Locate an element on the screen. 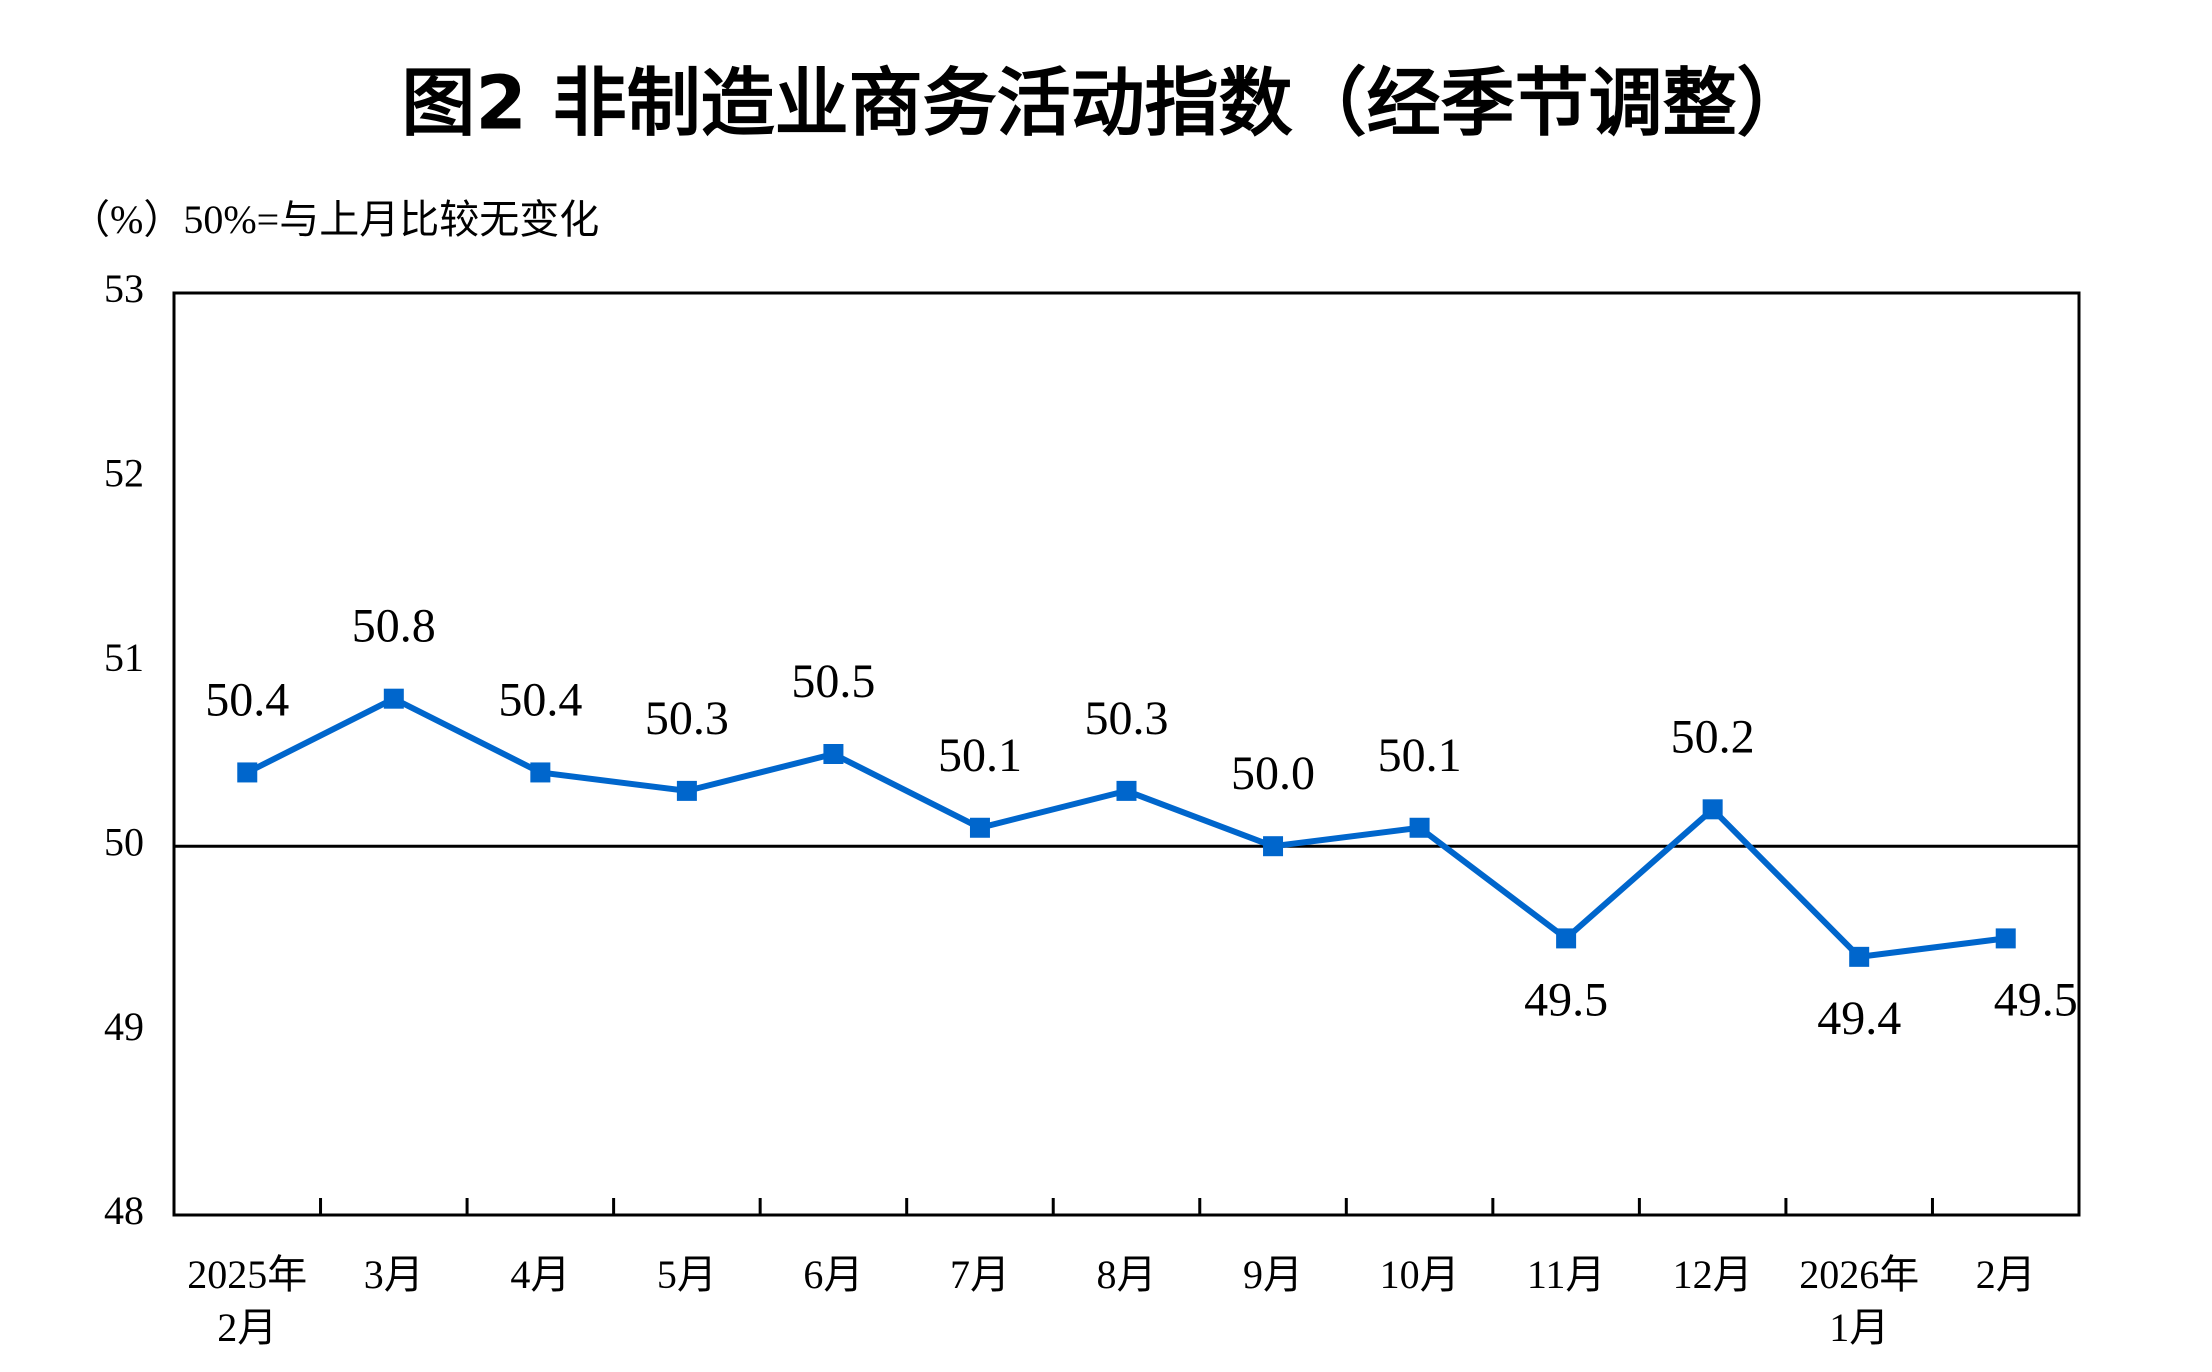 Image resolution: width=2212 pixels, height=1372 pixels. x-tick-label: 10月 is located at coordinates (1420, 1274).